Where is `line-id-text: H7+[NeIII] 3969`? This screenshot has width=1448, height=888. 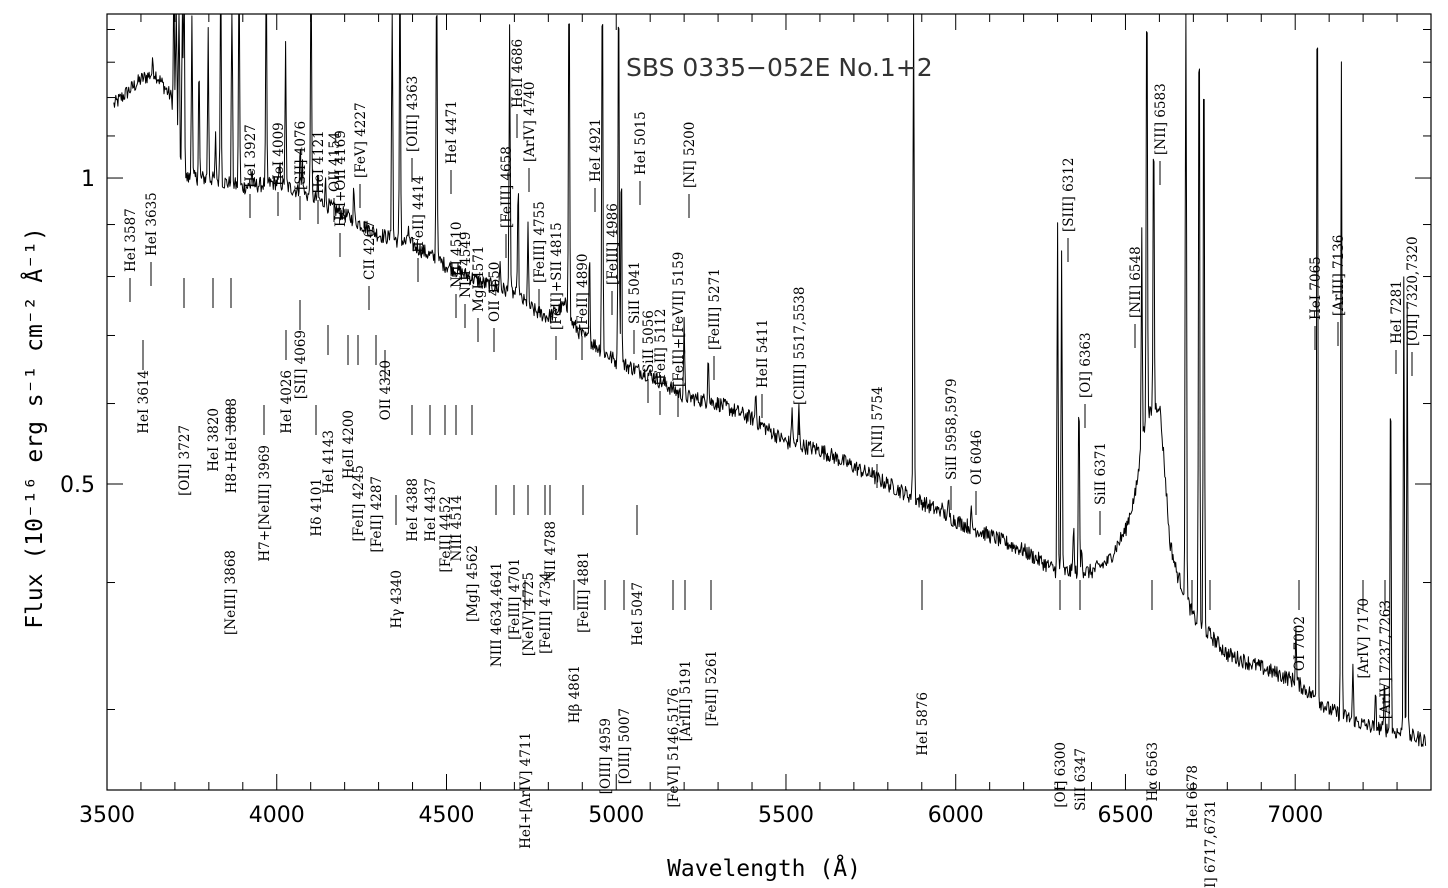
line-id-text: H7+[NeIII] 3969 is located at coordinates (265, 503).